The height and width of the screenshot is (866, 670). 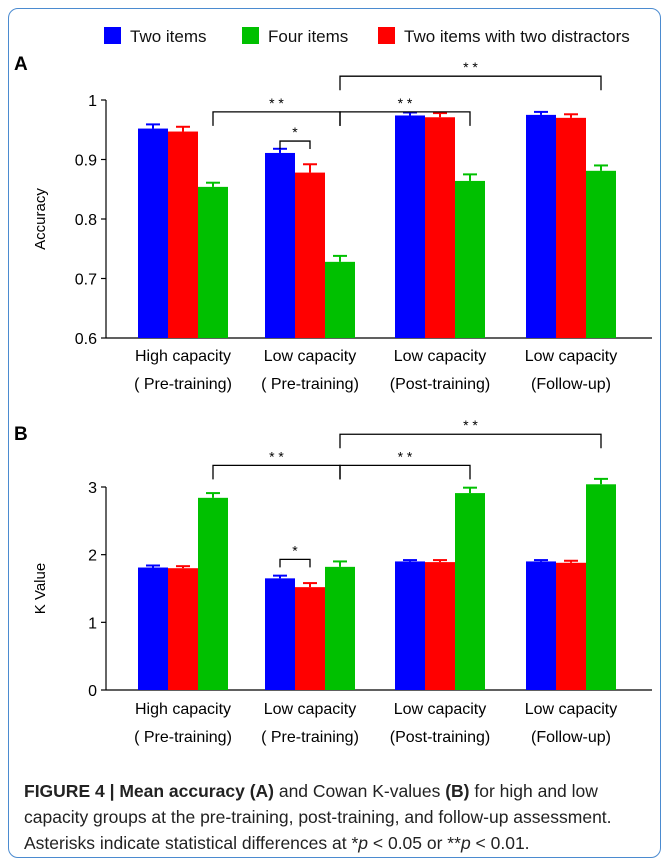 I want to click on caption-threshold-2: < 0.01., so click(x=500, y=843).